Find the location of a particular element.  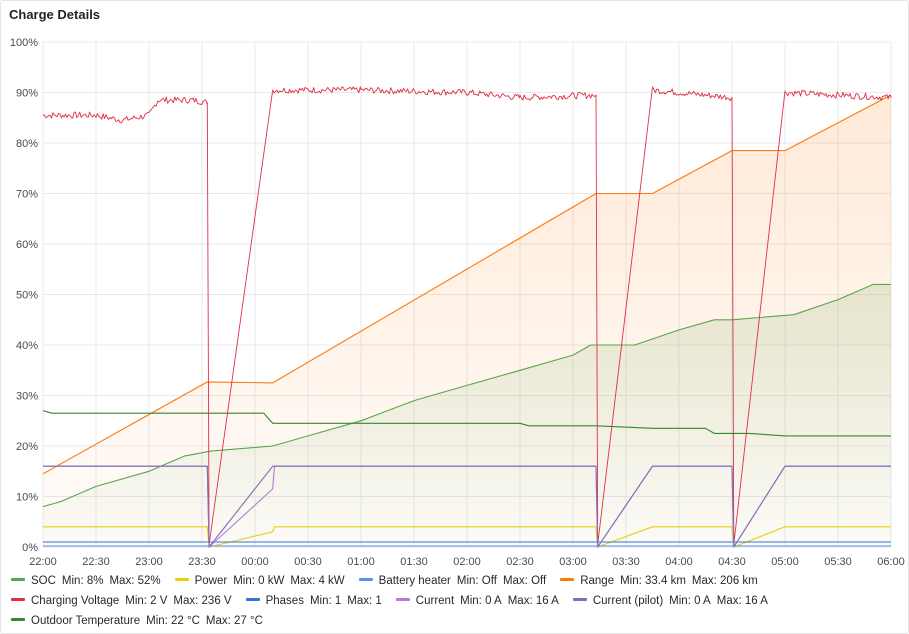

legend-min: Min: Off is located at coordinates (476, 581).